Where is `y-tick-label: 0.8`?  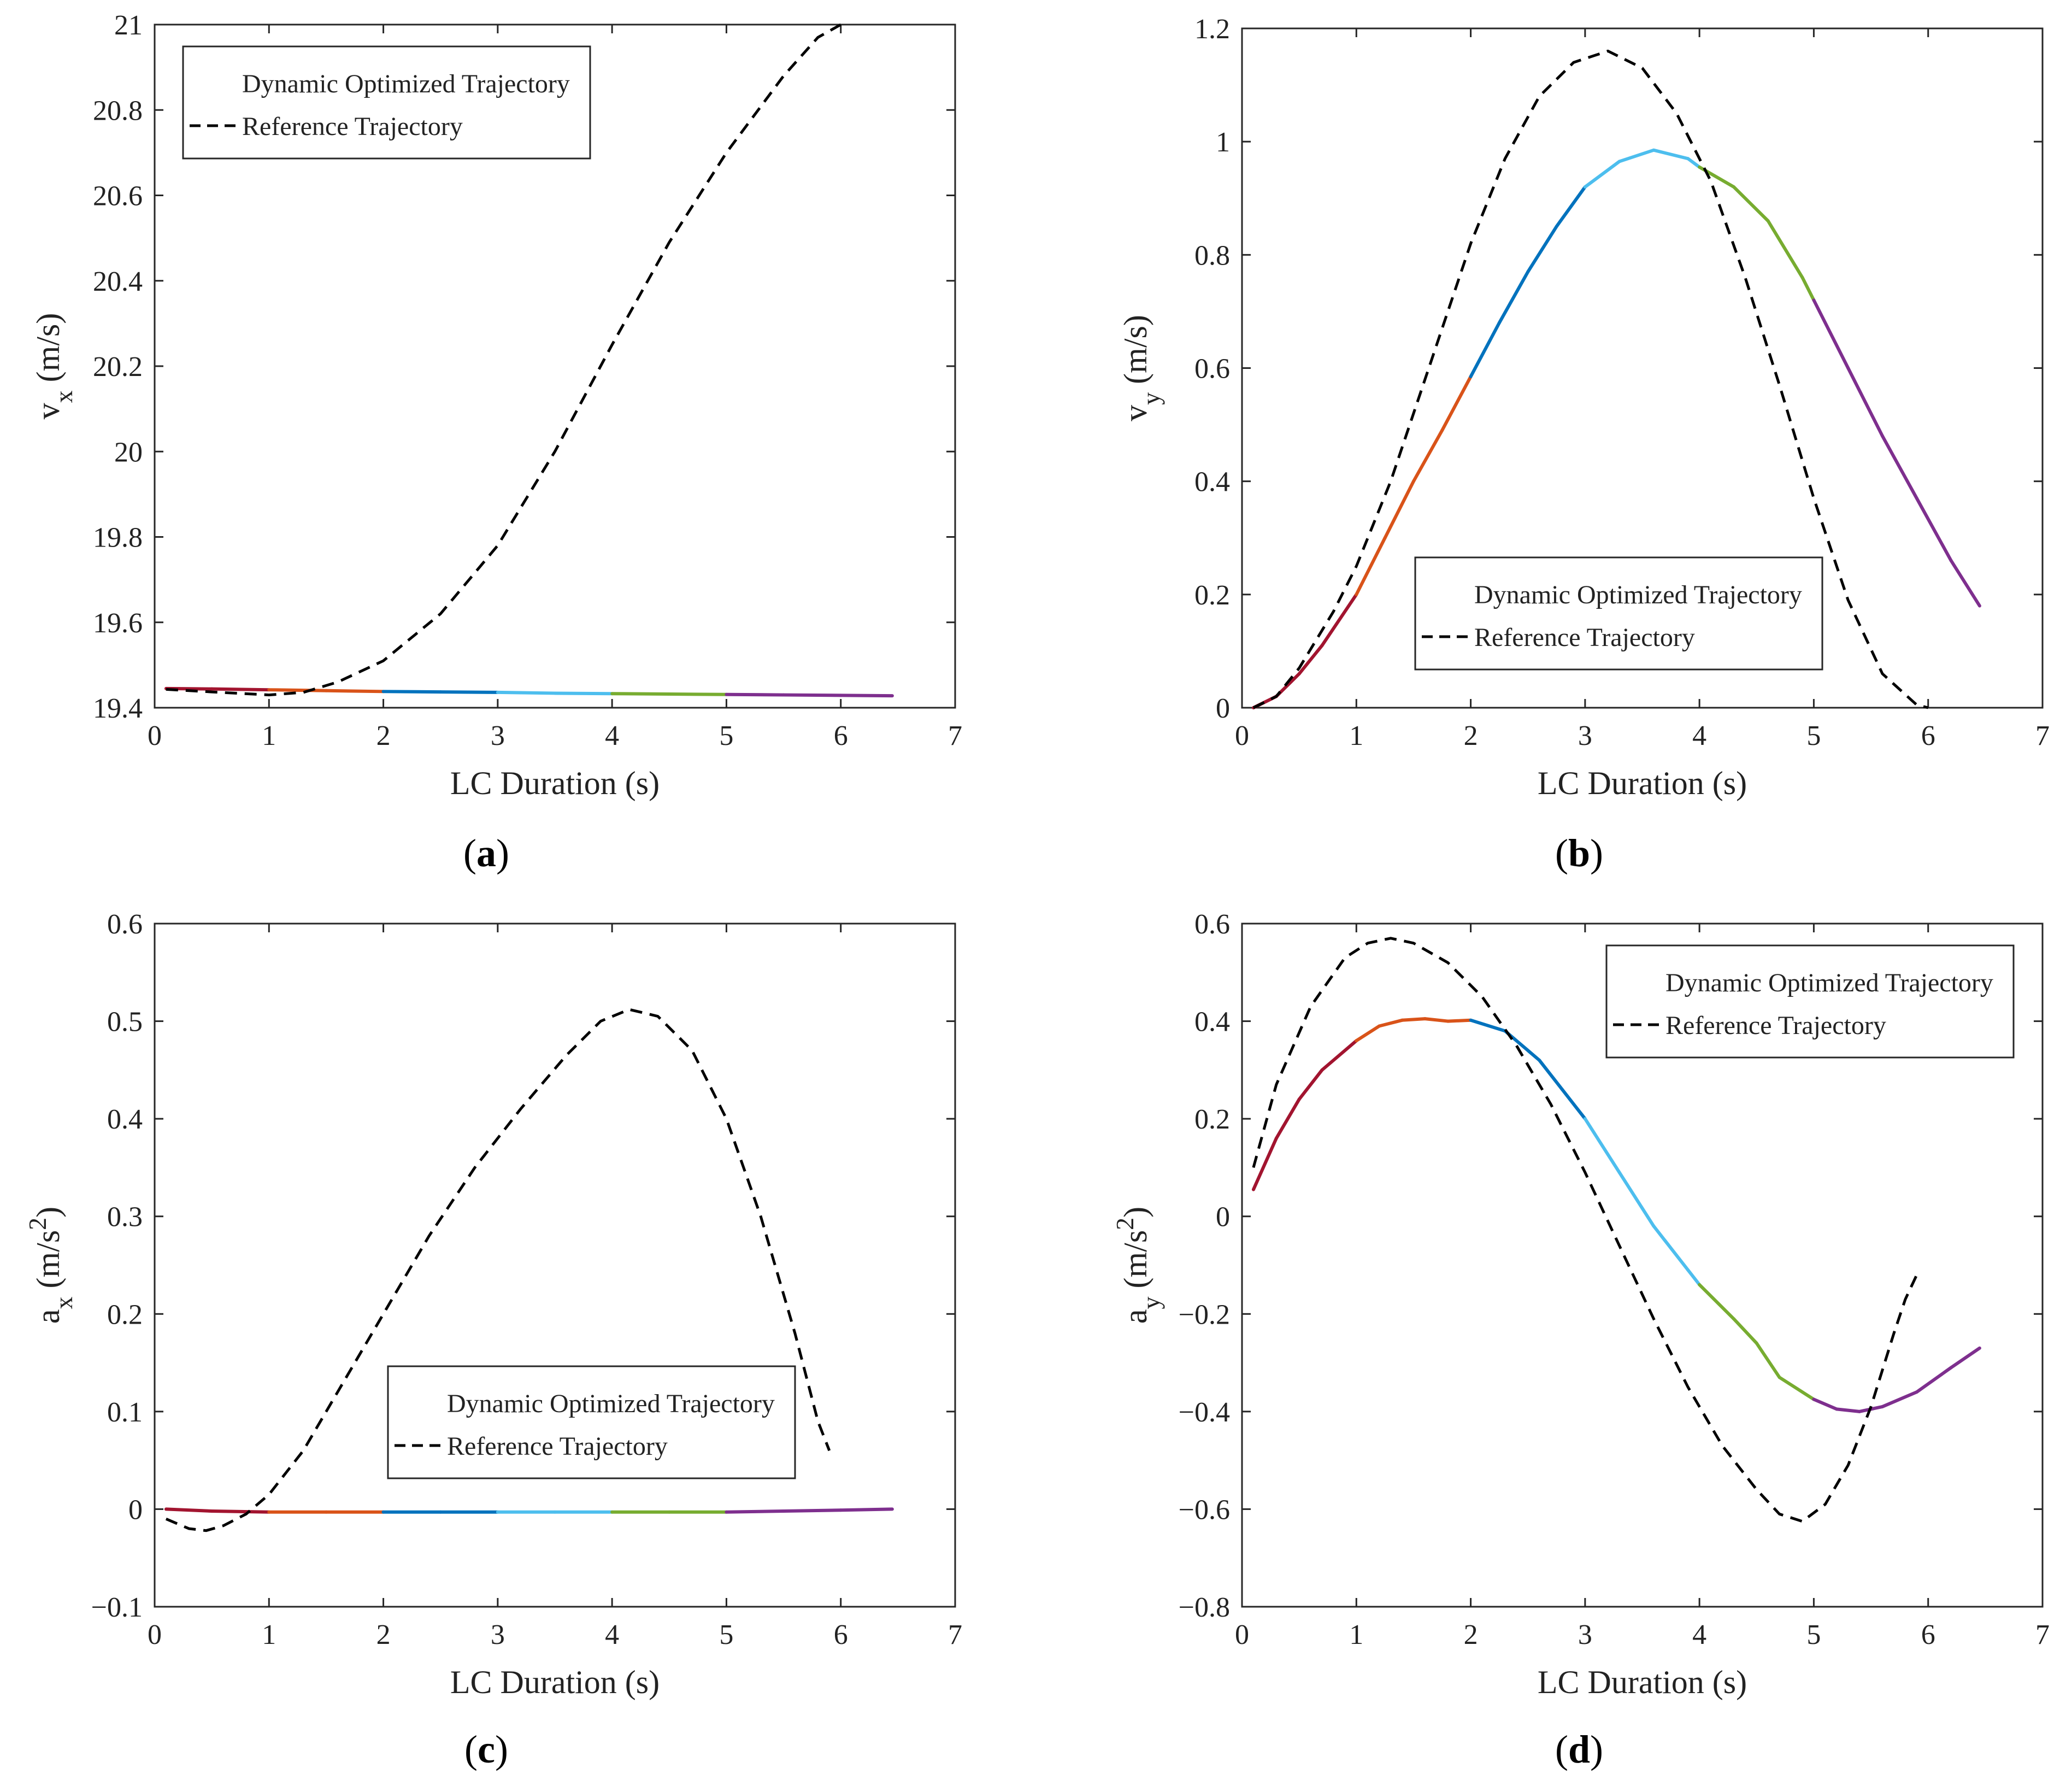
y-tick-label: 0.8 is located at coordinates (1212, 255).